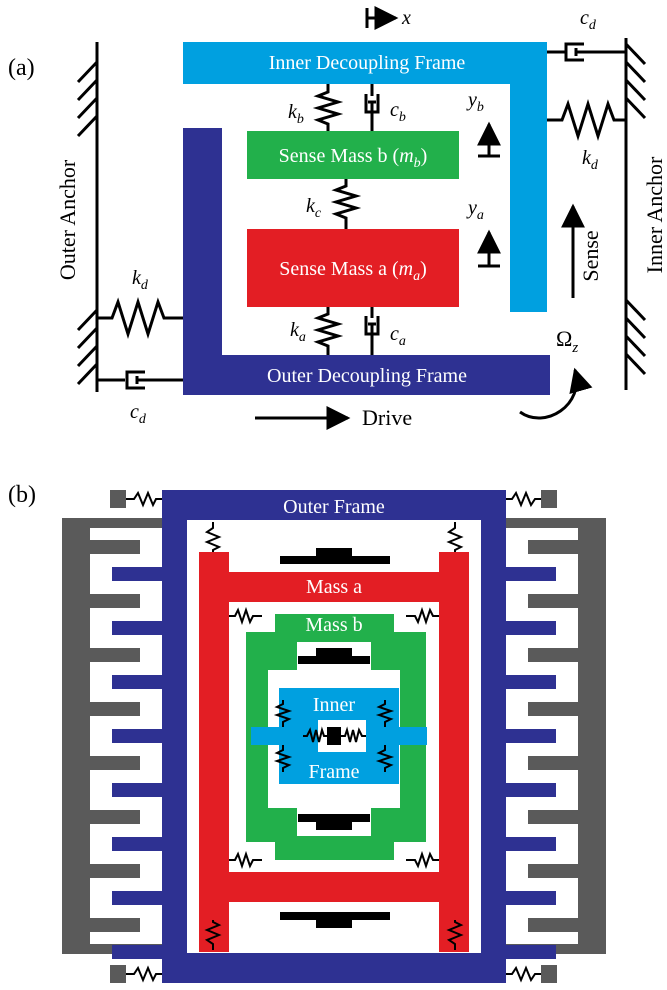 This screenshot has width=667, height=990. Describe the element at coordinates (372, 331) in the screenshot. I see `damper-ca` at that location.